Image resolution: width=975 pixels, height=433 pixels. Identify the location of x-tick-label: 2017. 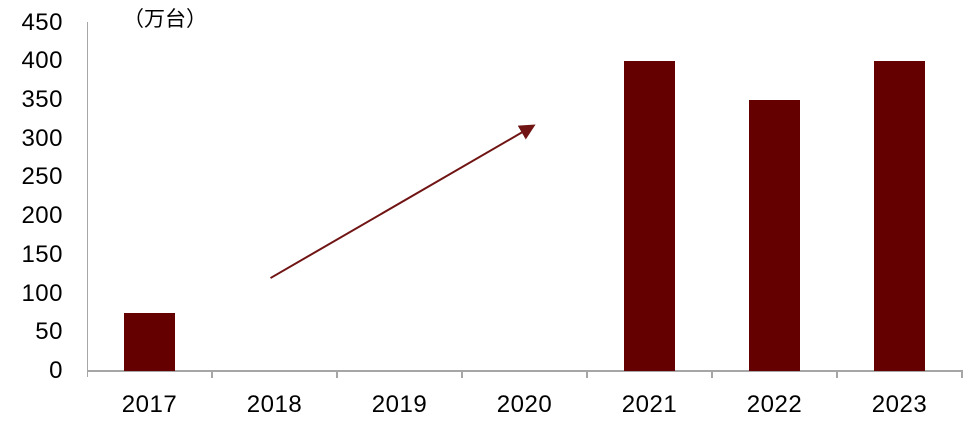
(149, 404).